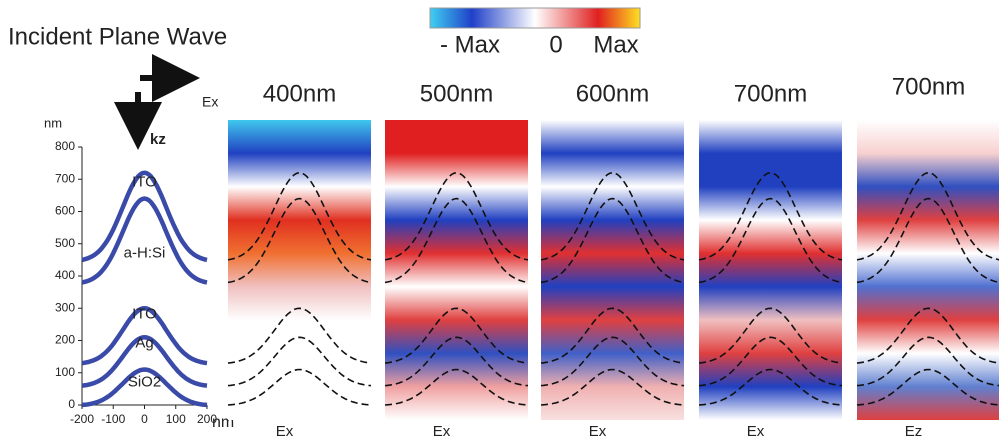 The height and width of the screenshot is (441, 999). What do you see at coordinates (176, 419) in the screenshot?
I see `x-tick-label: 100` at bounding box center [176, 419].